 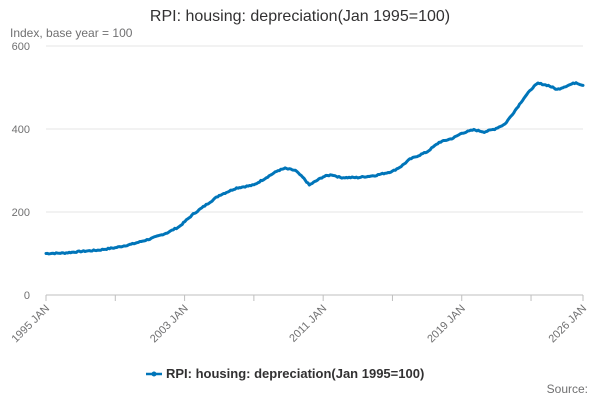 What do you see at coordinates (21, 213) in the screenshot?
I see `y-tick-label: 200` at bounding box center [21, 213].